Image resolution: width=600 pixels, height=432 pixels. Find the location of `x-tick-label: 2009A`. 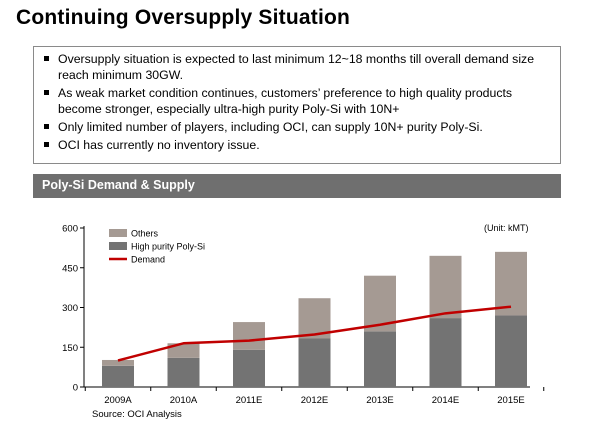

x-tick-label: 2009A is located at coordinates (118, 400).